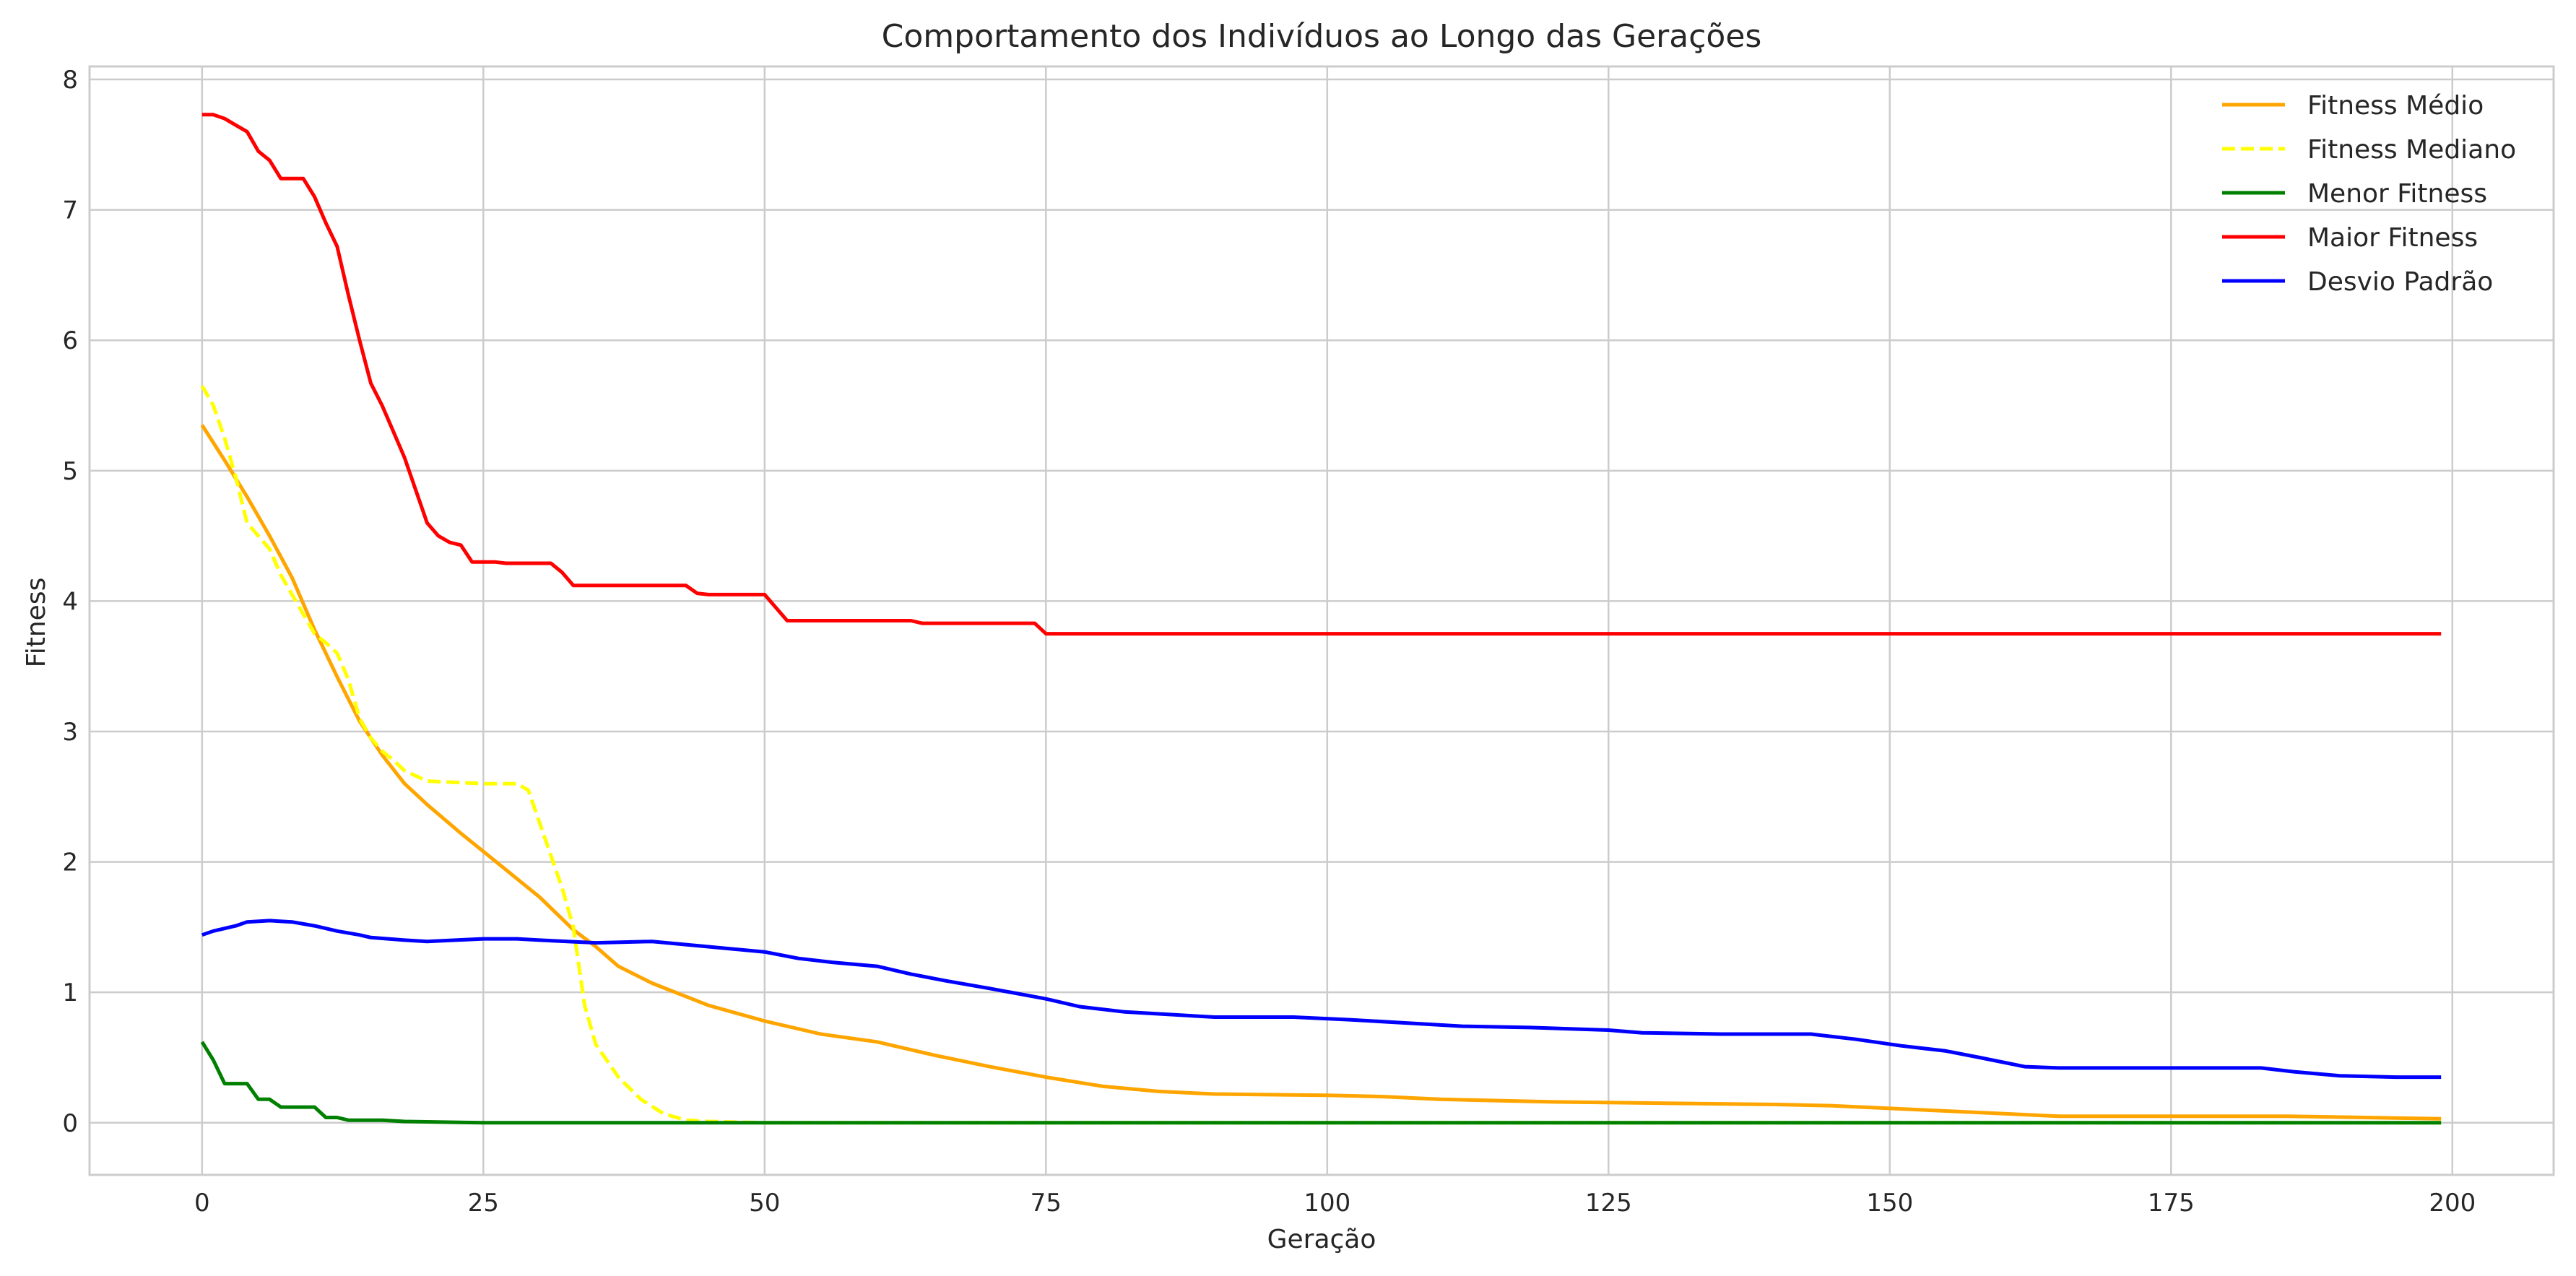 The width and height of the screenshot is (2576, 1276). What do you see at coordinates (1327, 1203) in the screenshot?
I see `x-tick-label: 100` at bounding box center [1327, 1203].